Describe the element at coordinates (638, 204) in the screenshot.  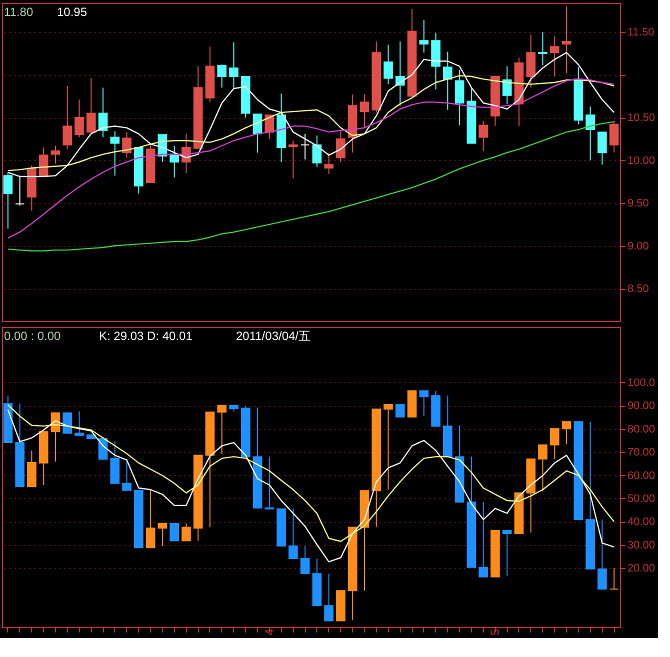
I see `y-tick-label: 9.50` at that location.